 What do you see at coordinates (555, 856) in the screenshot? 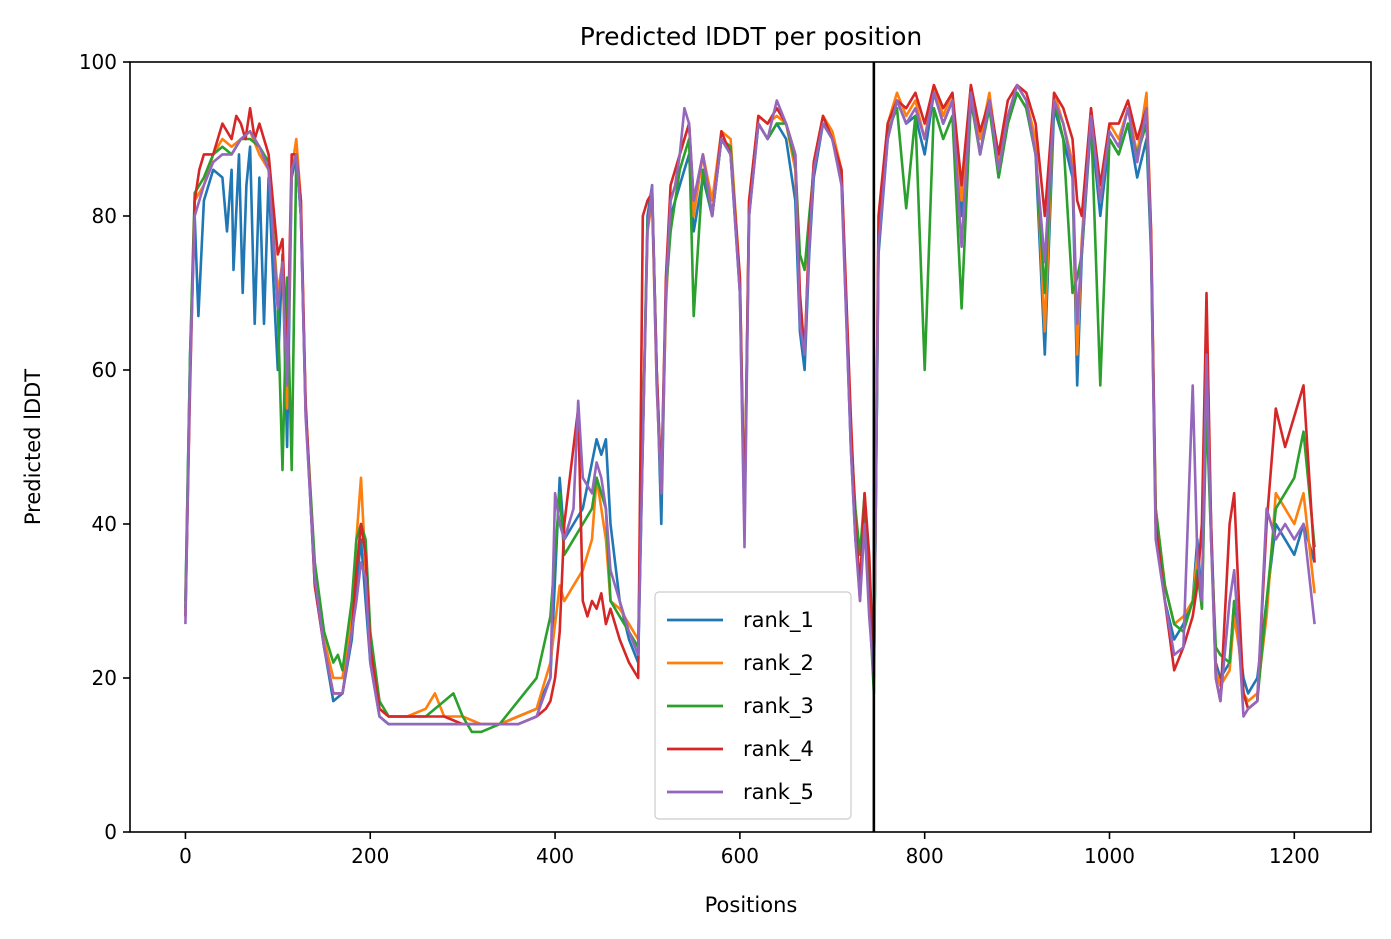
I see `x-tick-label: 400` at bounding box center [555, 856].